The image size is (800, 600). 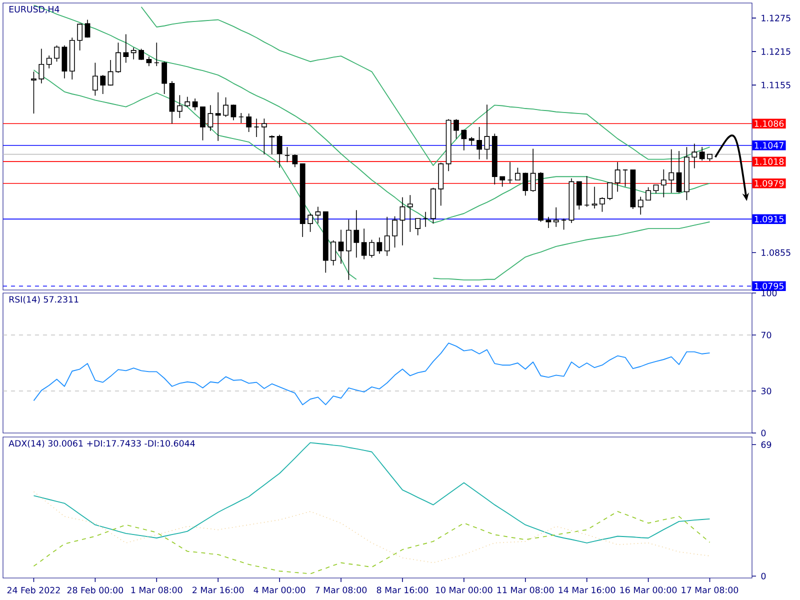 What do you see at coordinates (769, 286) in the screenshot?
I see `ref-line-label: 1.0795` at bounding box center [769, 286].